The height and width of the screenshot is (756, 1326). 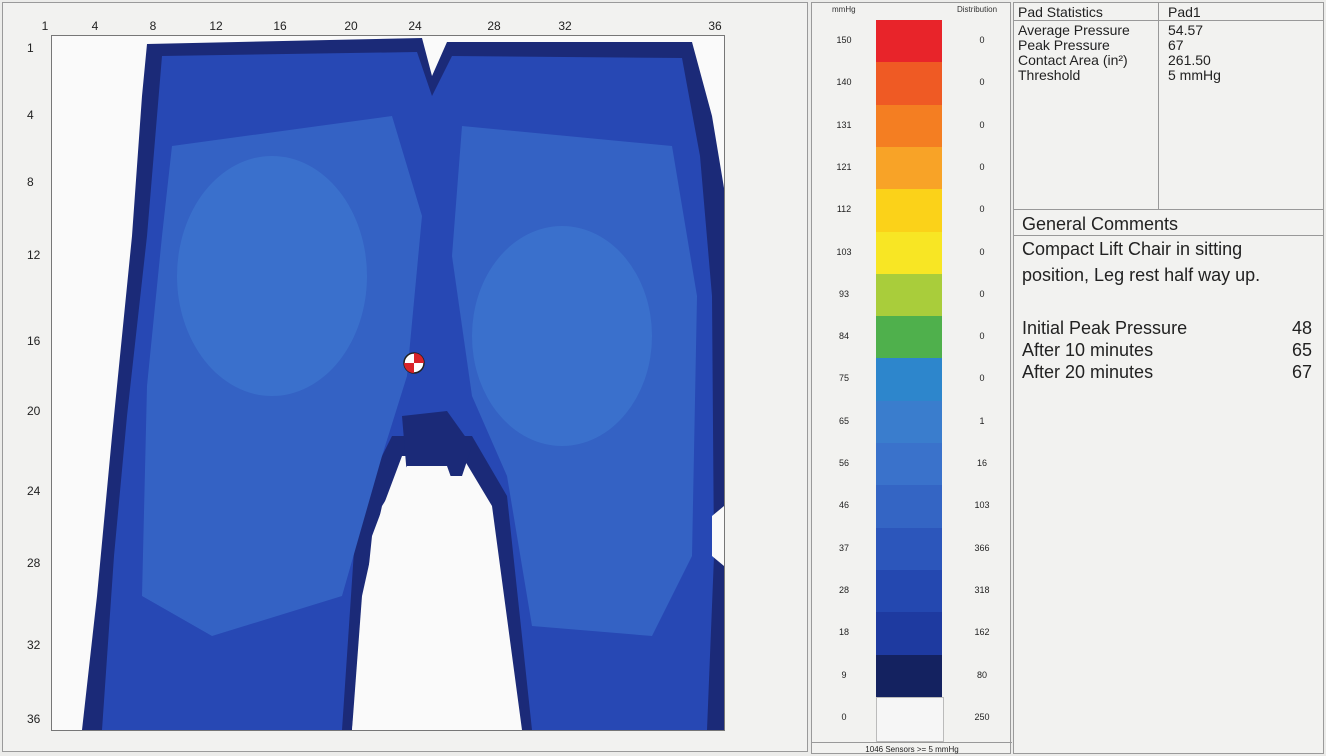 I want to click on legend-level: 84 0, so click(x=912, y=338).